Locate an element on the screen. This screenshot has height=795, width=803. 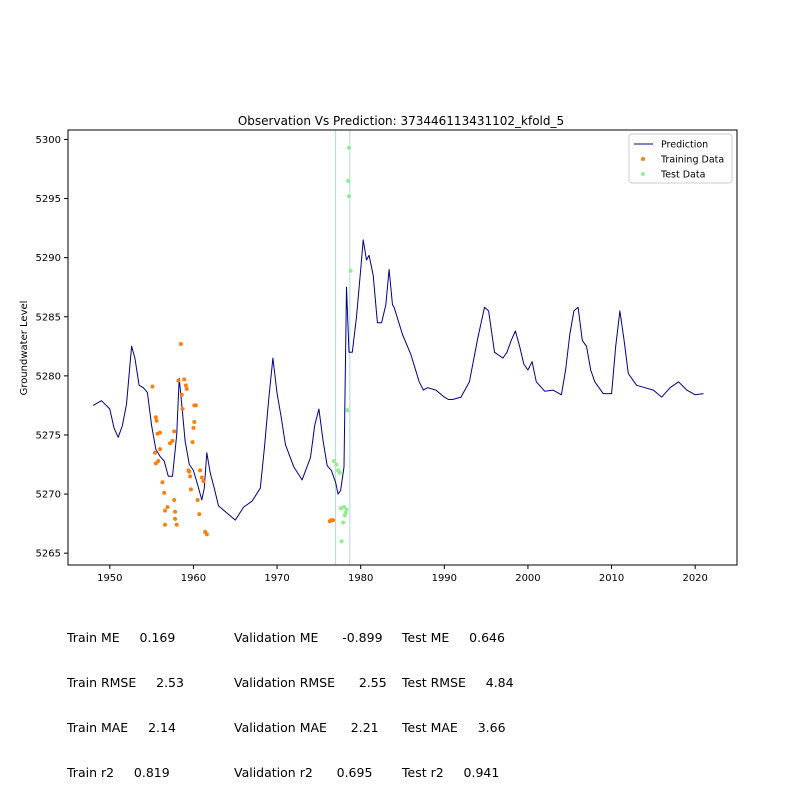
validation-rmse: Validation RMSE 2.55 is located at coordinates (310, 682).